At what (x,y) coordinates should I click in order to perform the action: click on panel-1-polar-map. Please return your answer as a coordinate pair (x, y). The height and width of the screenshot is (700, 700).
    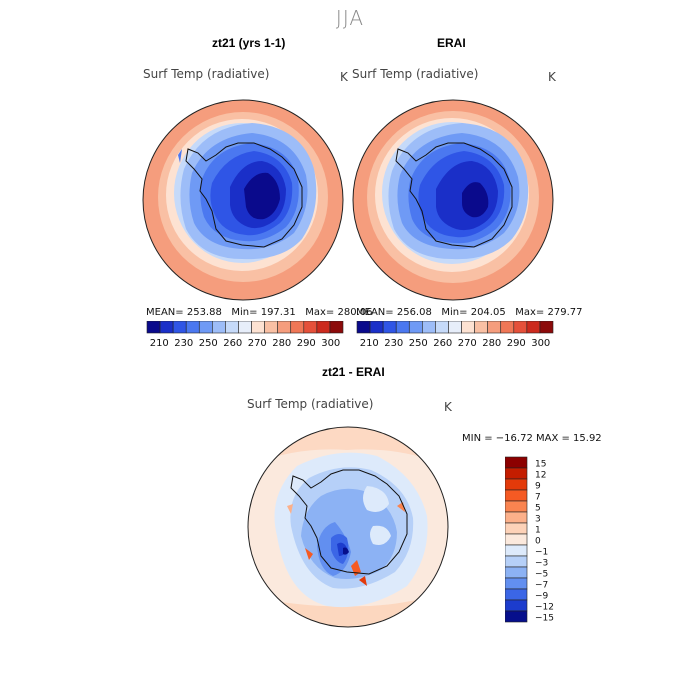
    Looking at the image, I should click on (243, 200).